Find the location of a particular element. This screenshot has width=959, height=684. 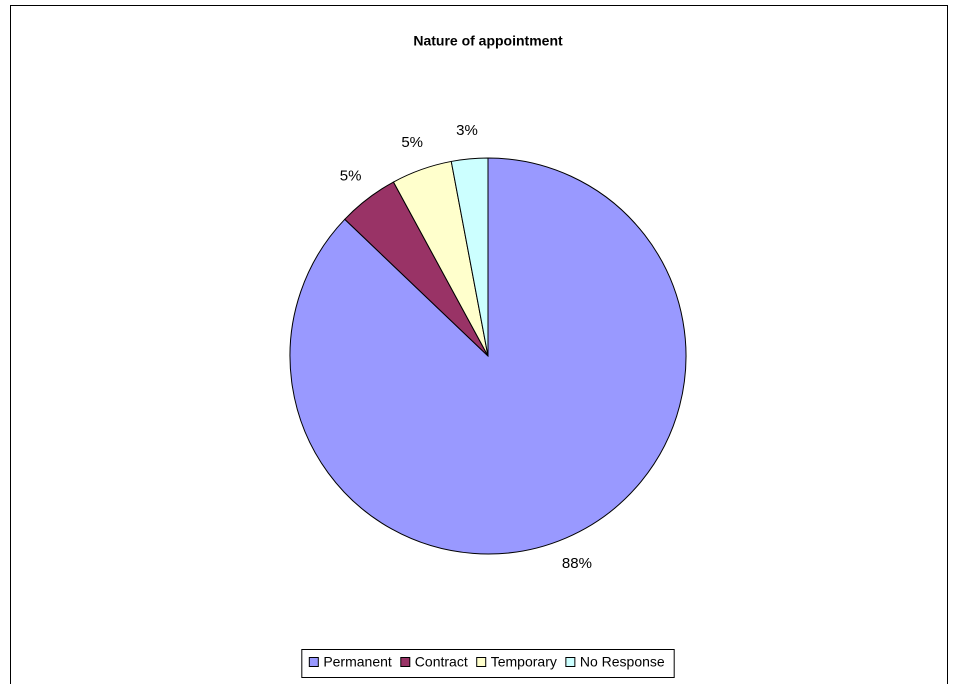

legend-box is located at coordinates (488, 663).